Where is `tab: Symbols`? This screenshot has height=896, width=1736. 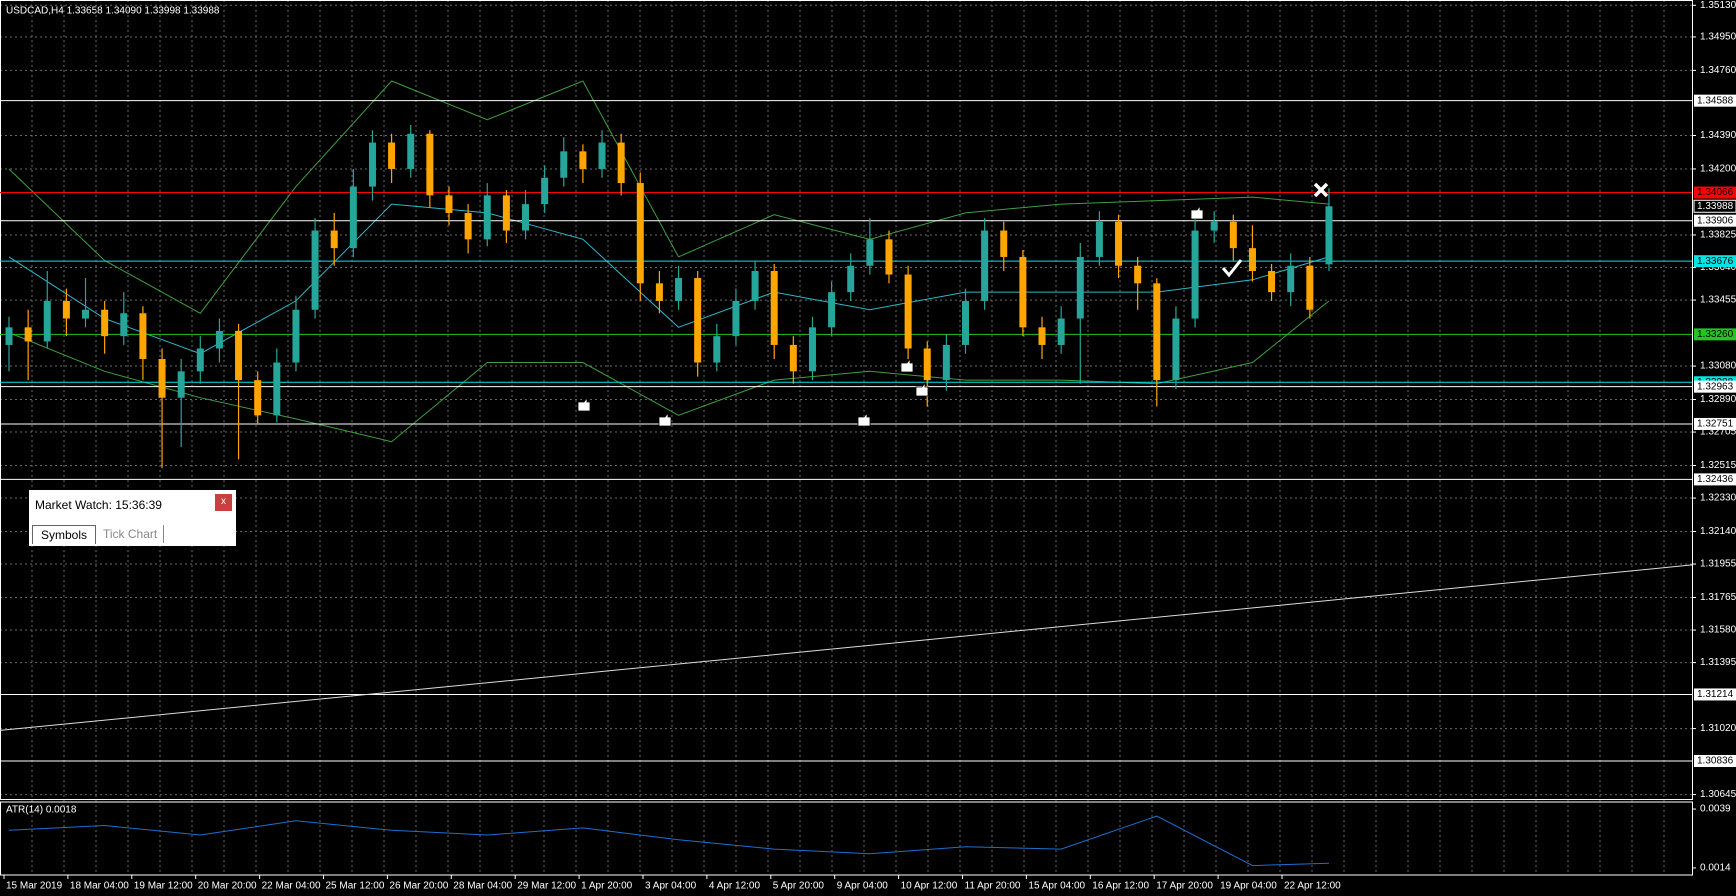
tab: Symbols is located at coordinates (64, 534).